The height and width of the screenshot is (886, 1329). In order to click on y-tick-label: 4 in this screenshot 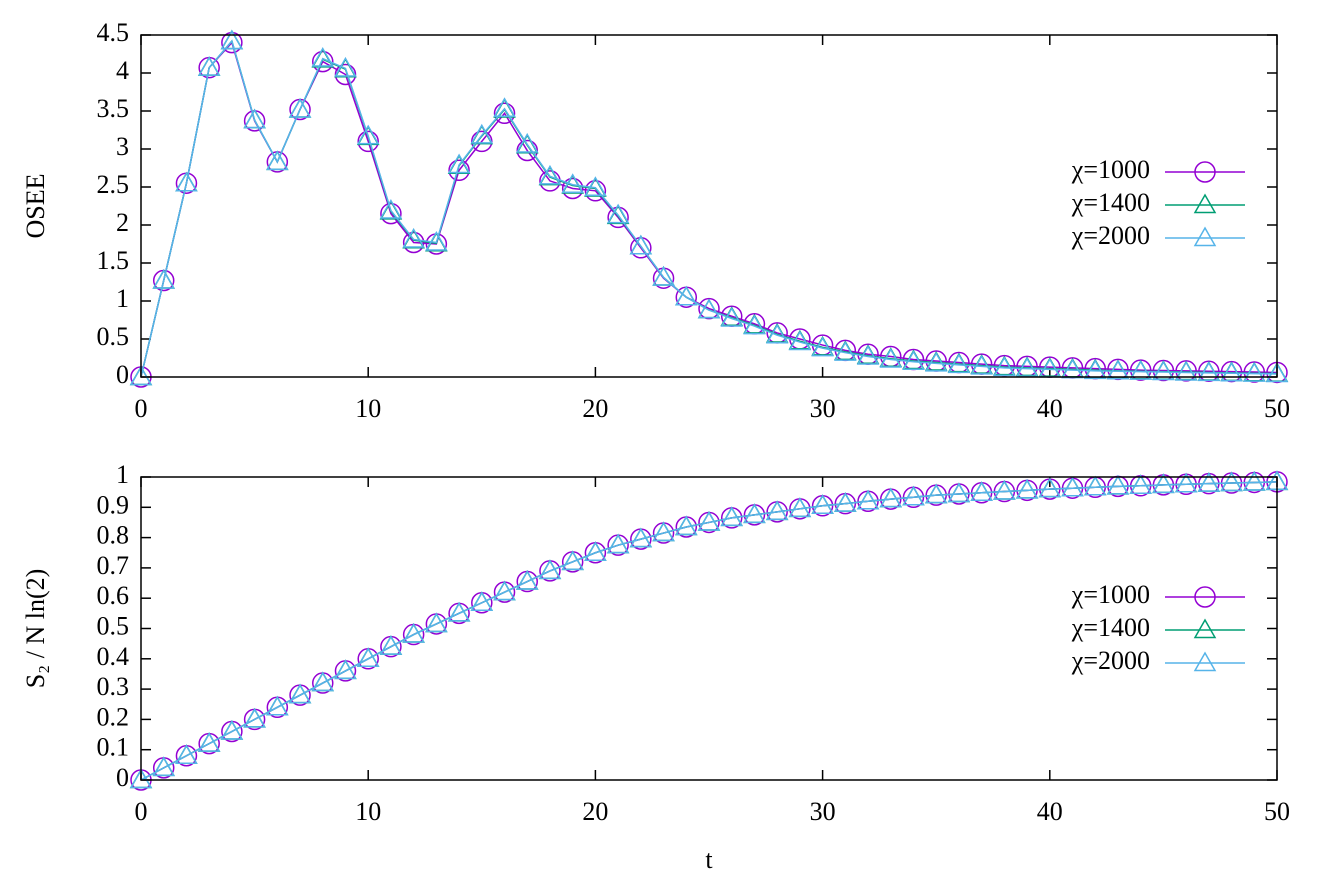, I will do `click(122, 70)`.